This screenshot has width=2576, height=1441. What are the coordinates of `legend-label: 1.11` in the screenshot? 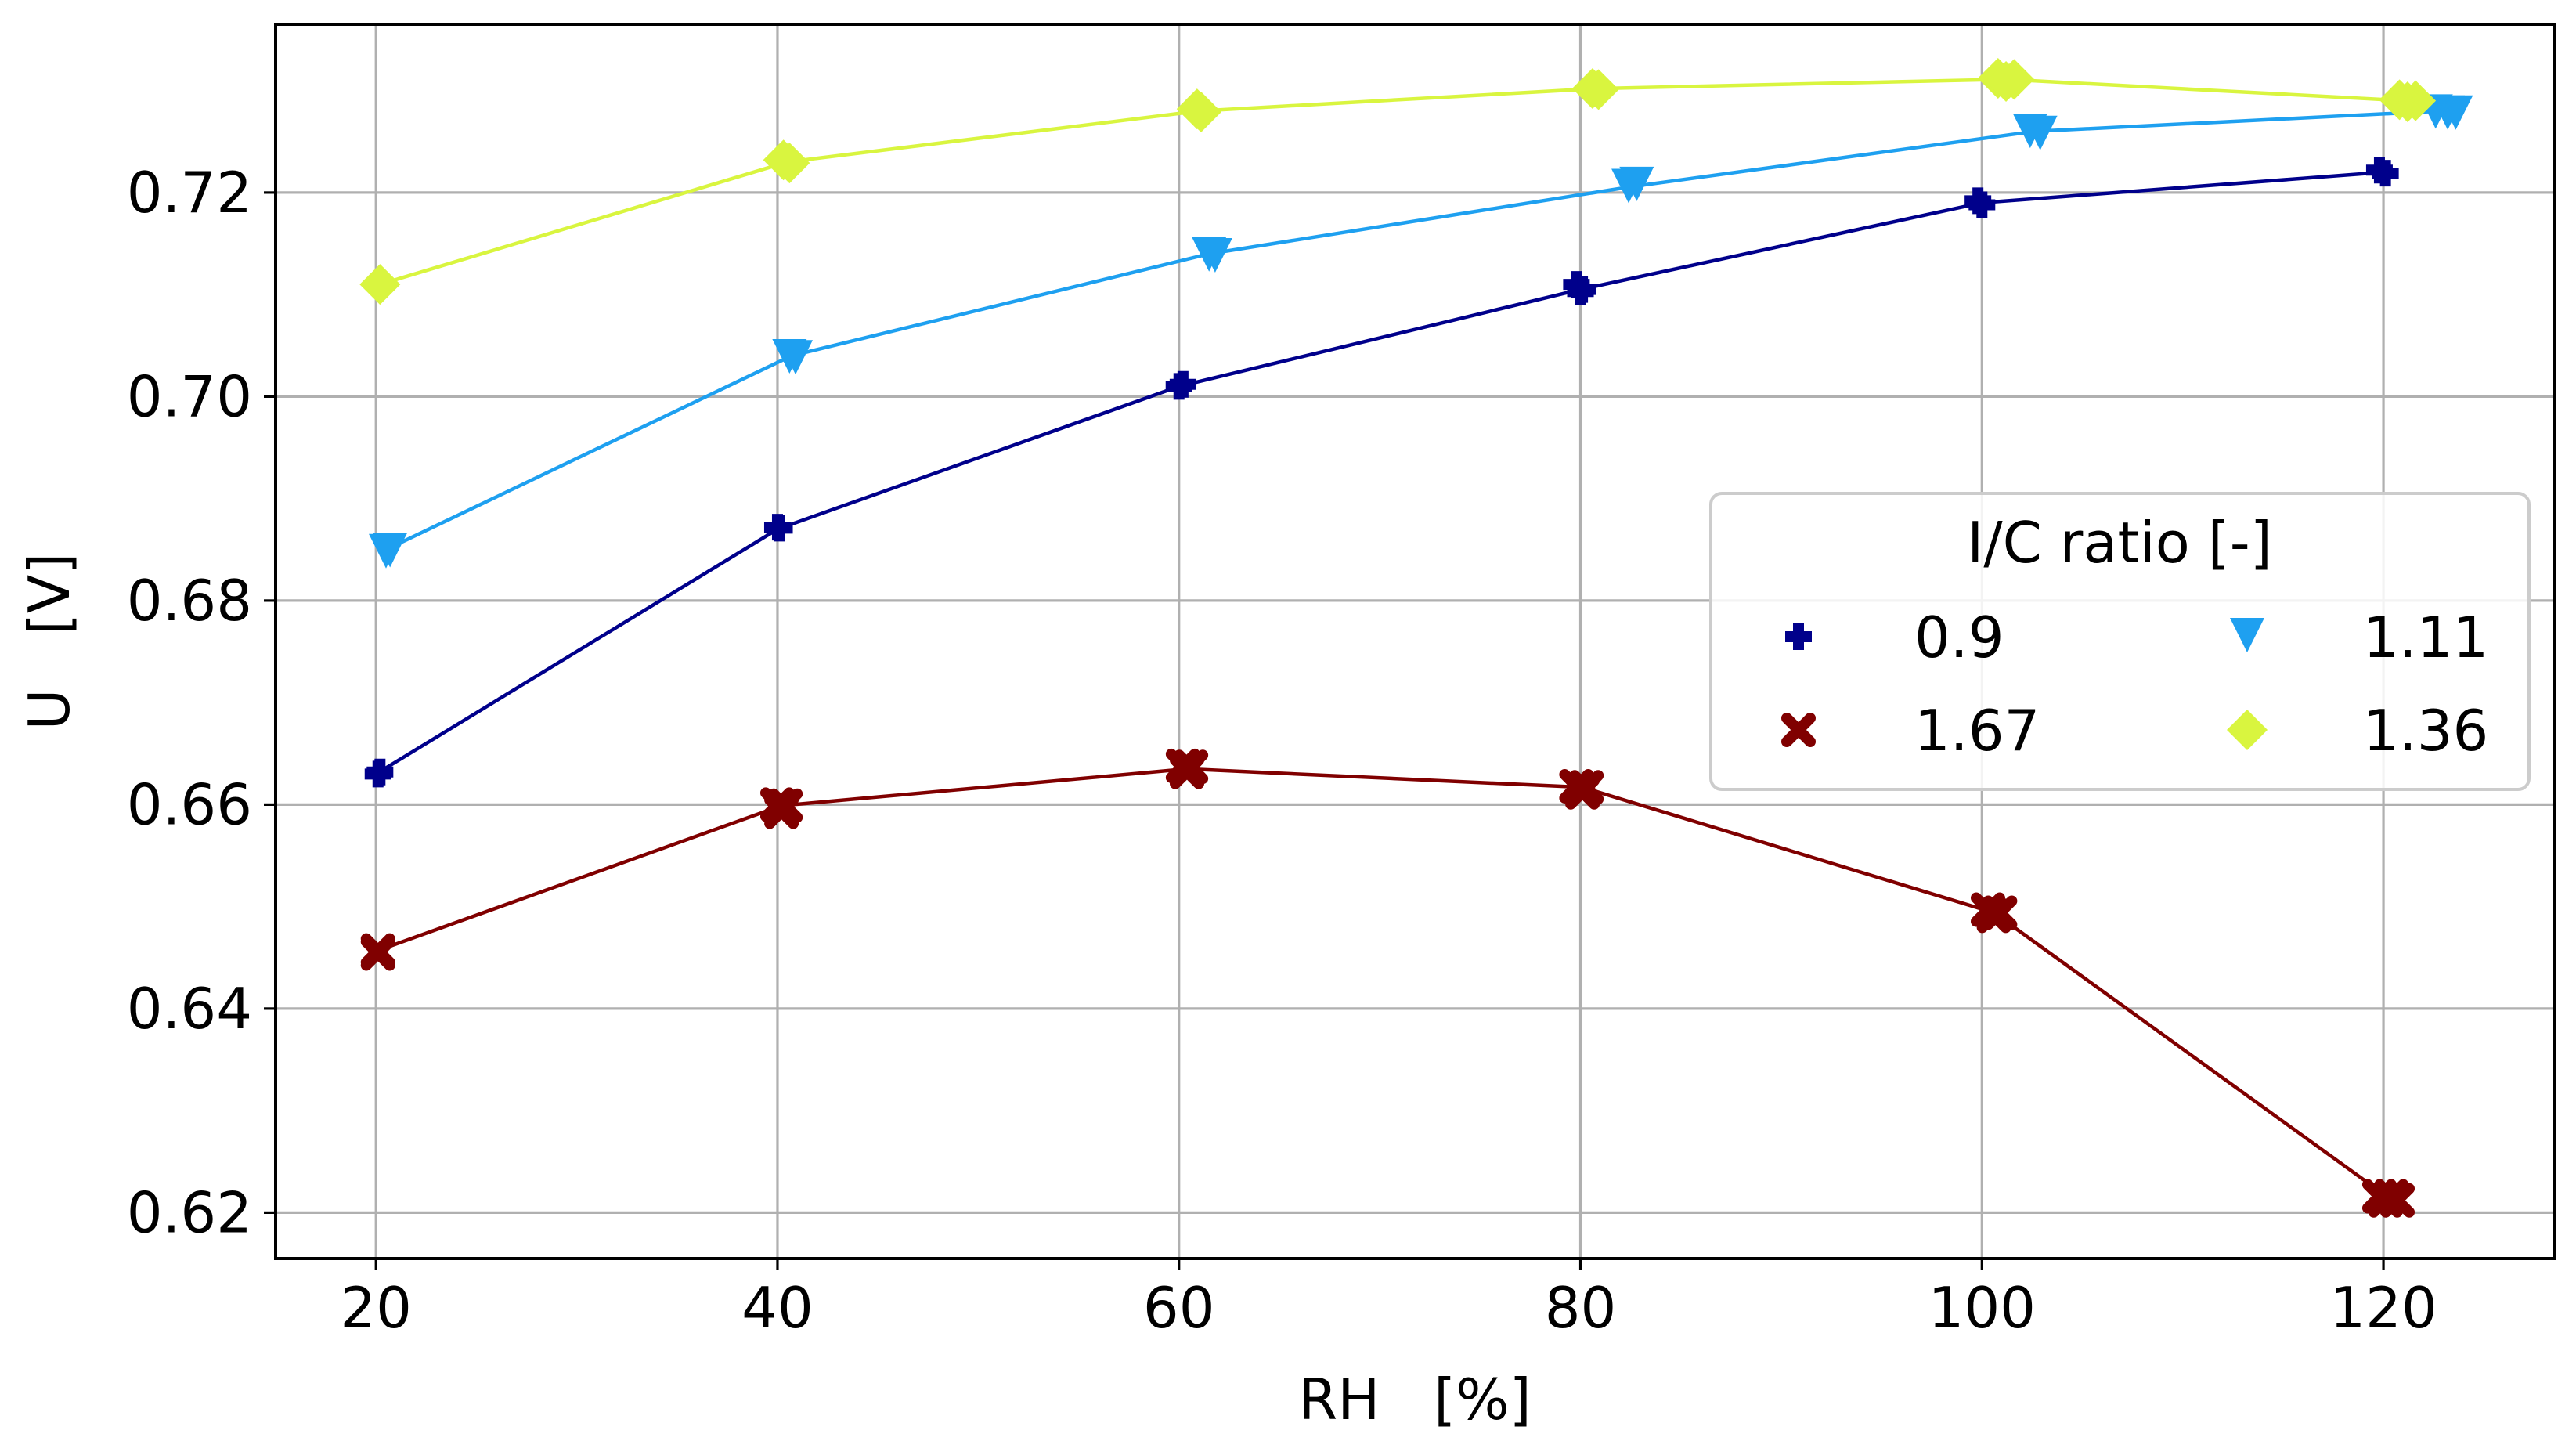 It's located at (2425, 637).